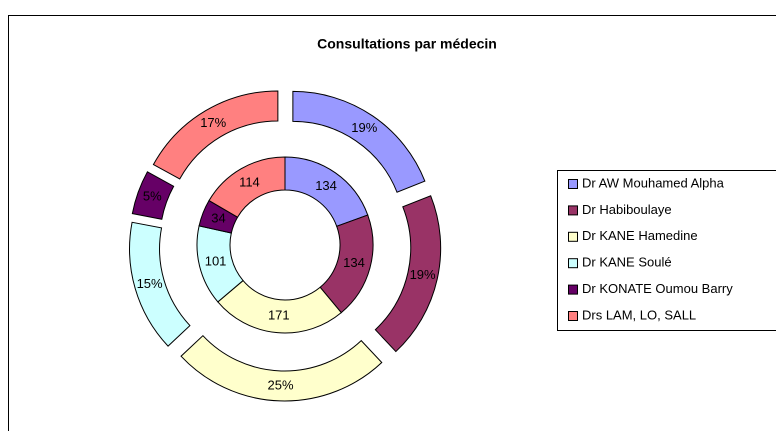 The width and height of the screenshot is (776, 436). What do you see at coordinates (281, 384) in the screenshot?
I see `data-label: 25%` at bounding box center [281, 384].